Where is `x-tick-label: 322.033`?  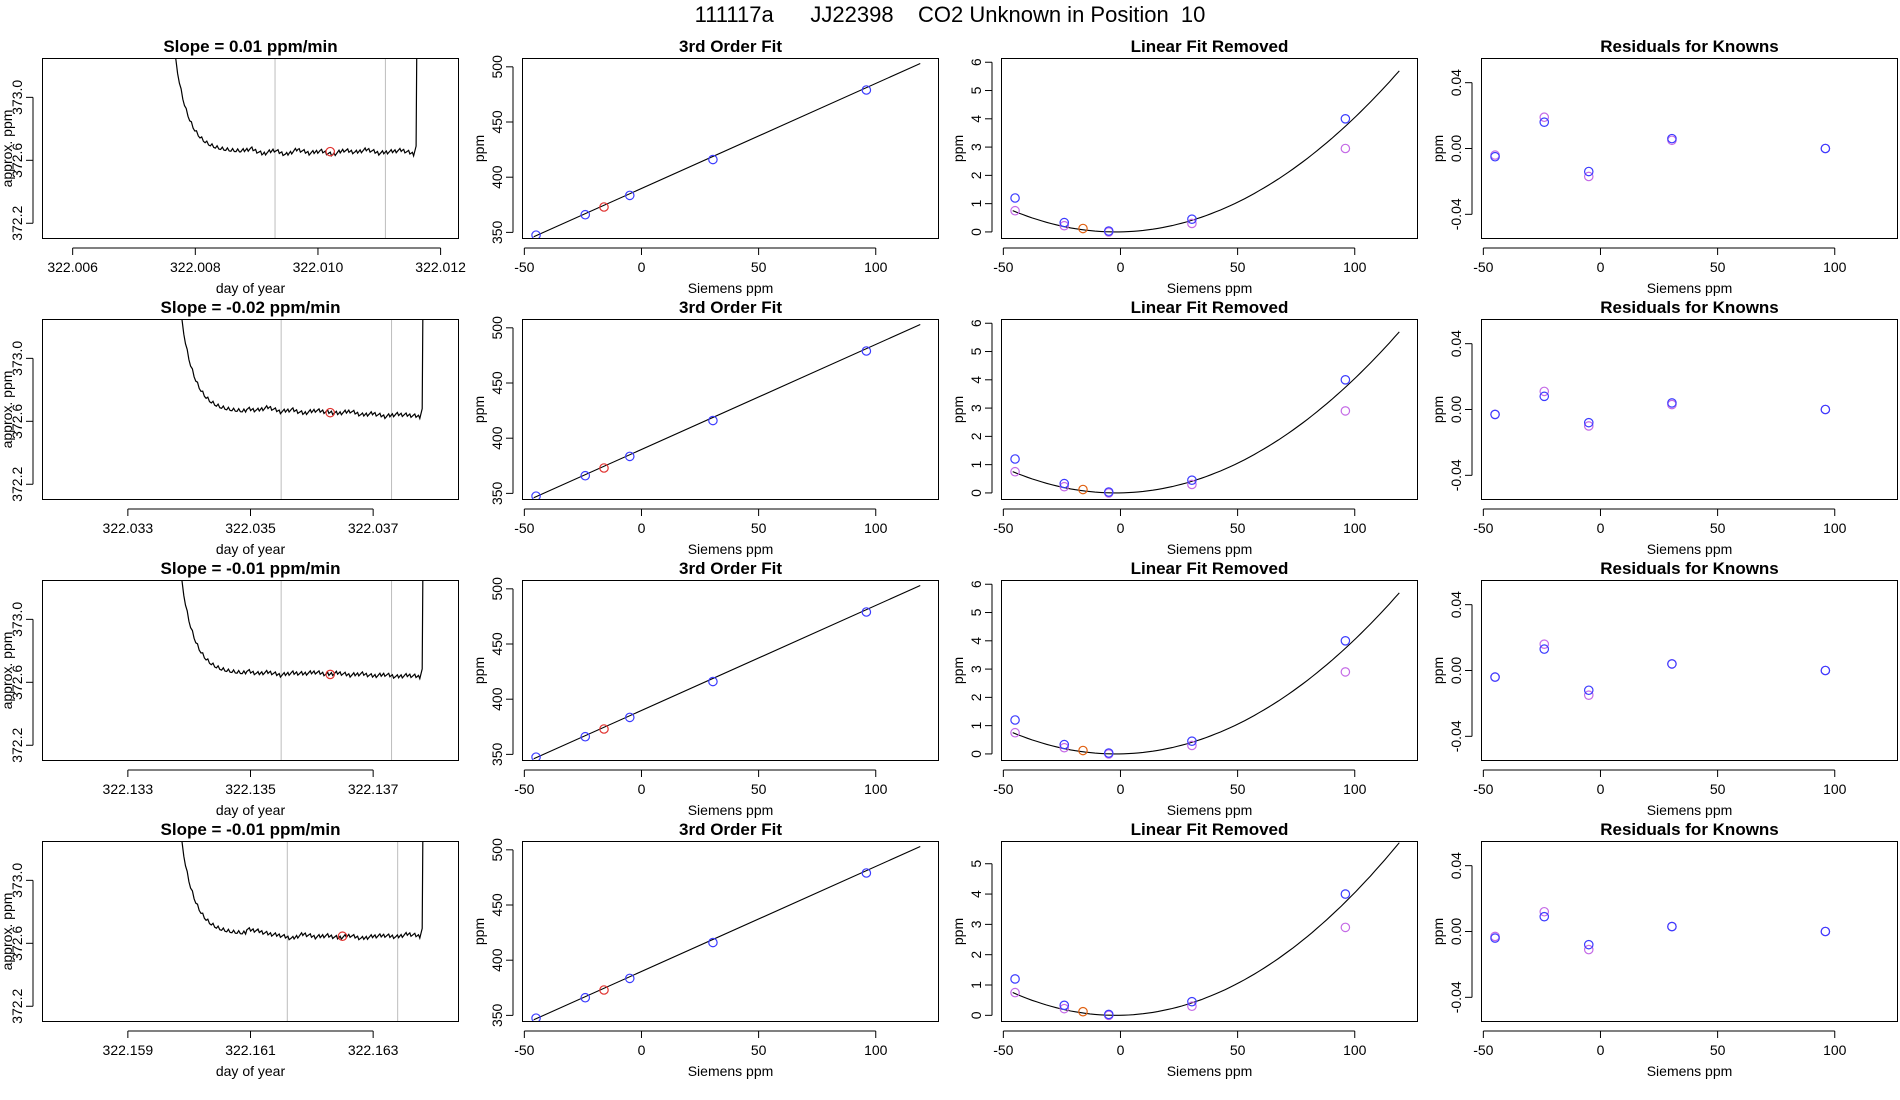 x-tick-label: 322.033 is located at coordinates (128, 528).